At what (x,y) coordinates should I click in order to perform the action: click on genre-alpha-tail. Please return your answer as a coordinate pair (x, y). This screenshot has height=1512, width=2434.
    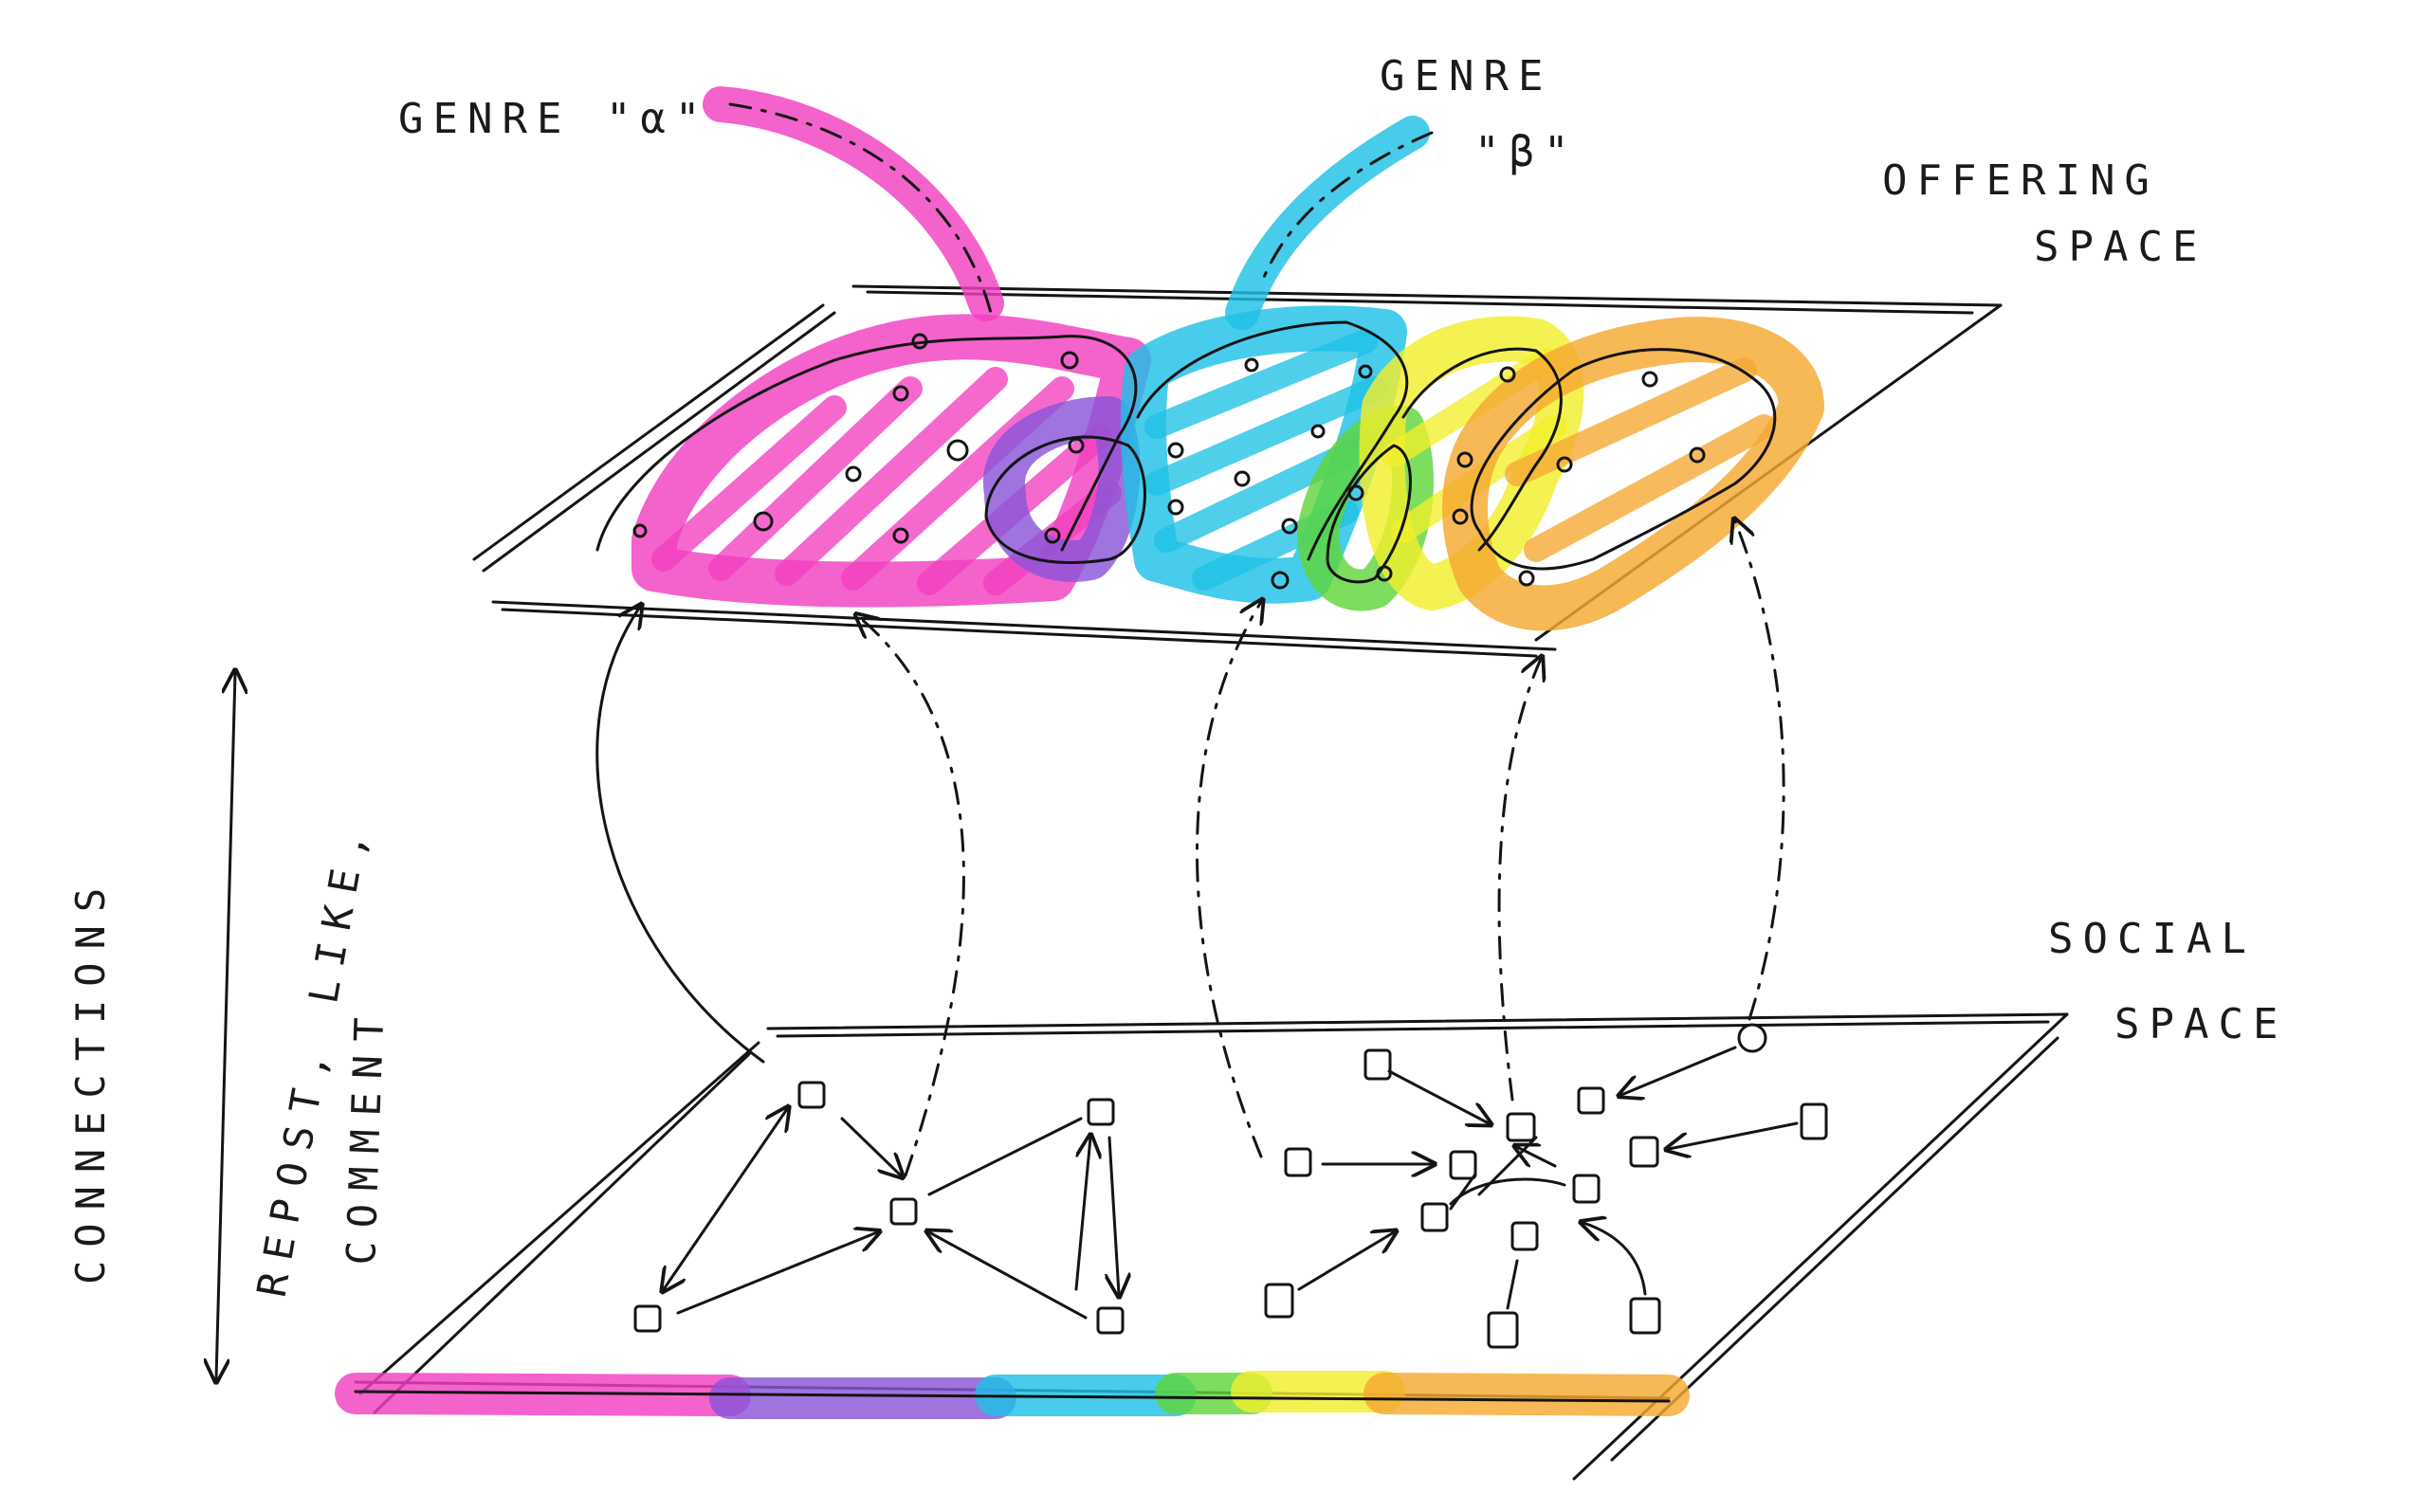
    Looking at the image, I should click on (853, 204).